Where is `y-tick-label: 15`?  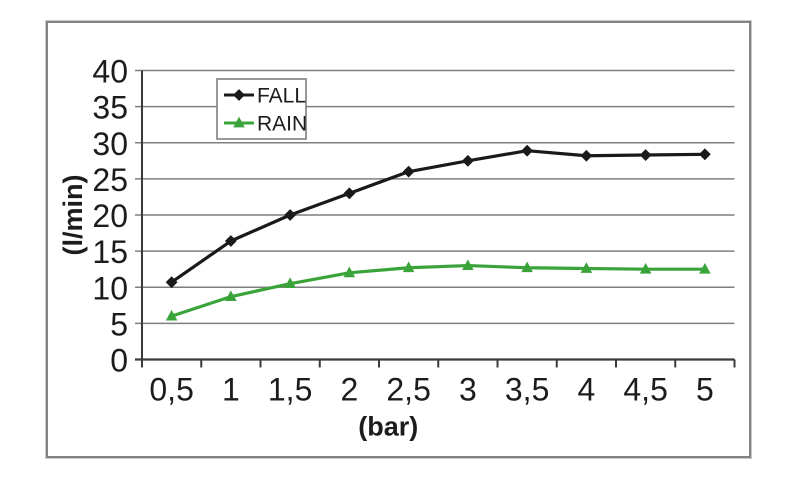
y-tick-label: 15 is located at coordinates (110, 252).